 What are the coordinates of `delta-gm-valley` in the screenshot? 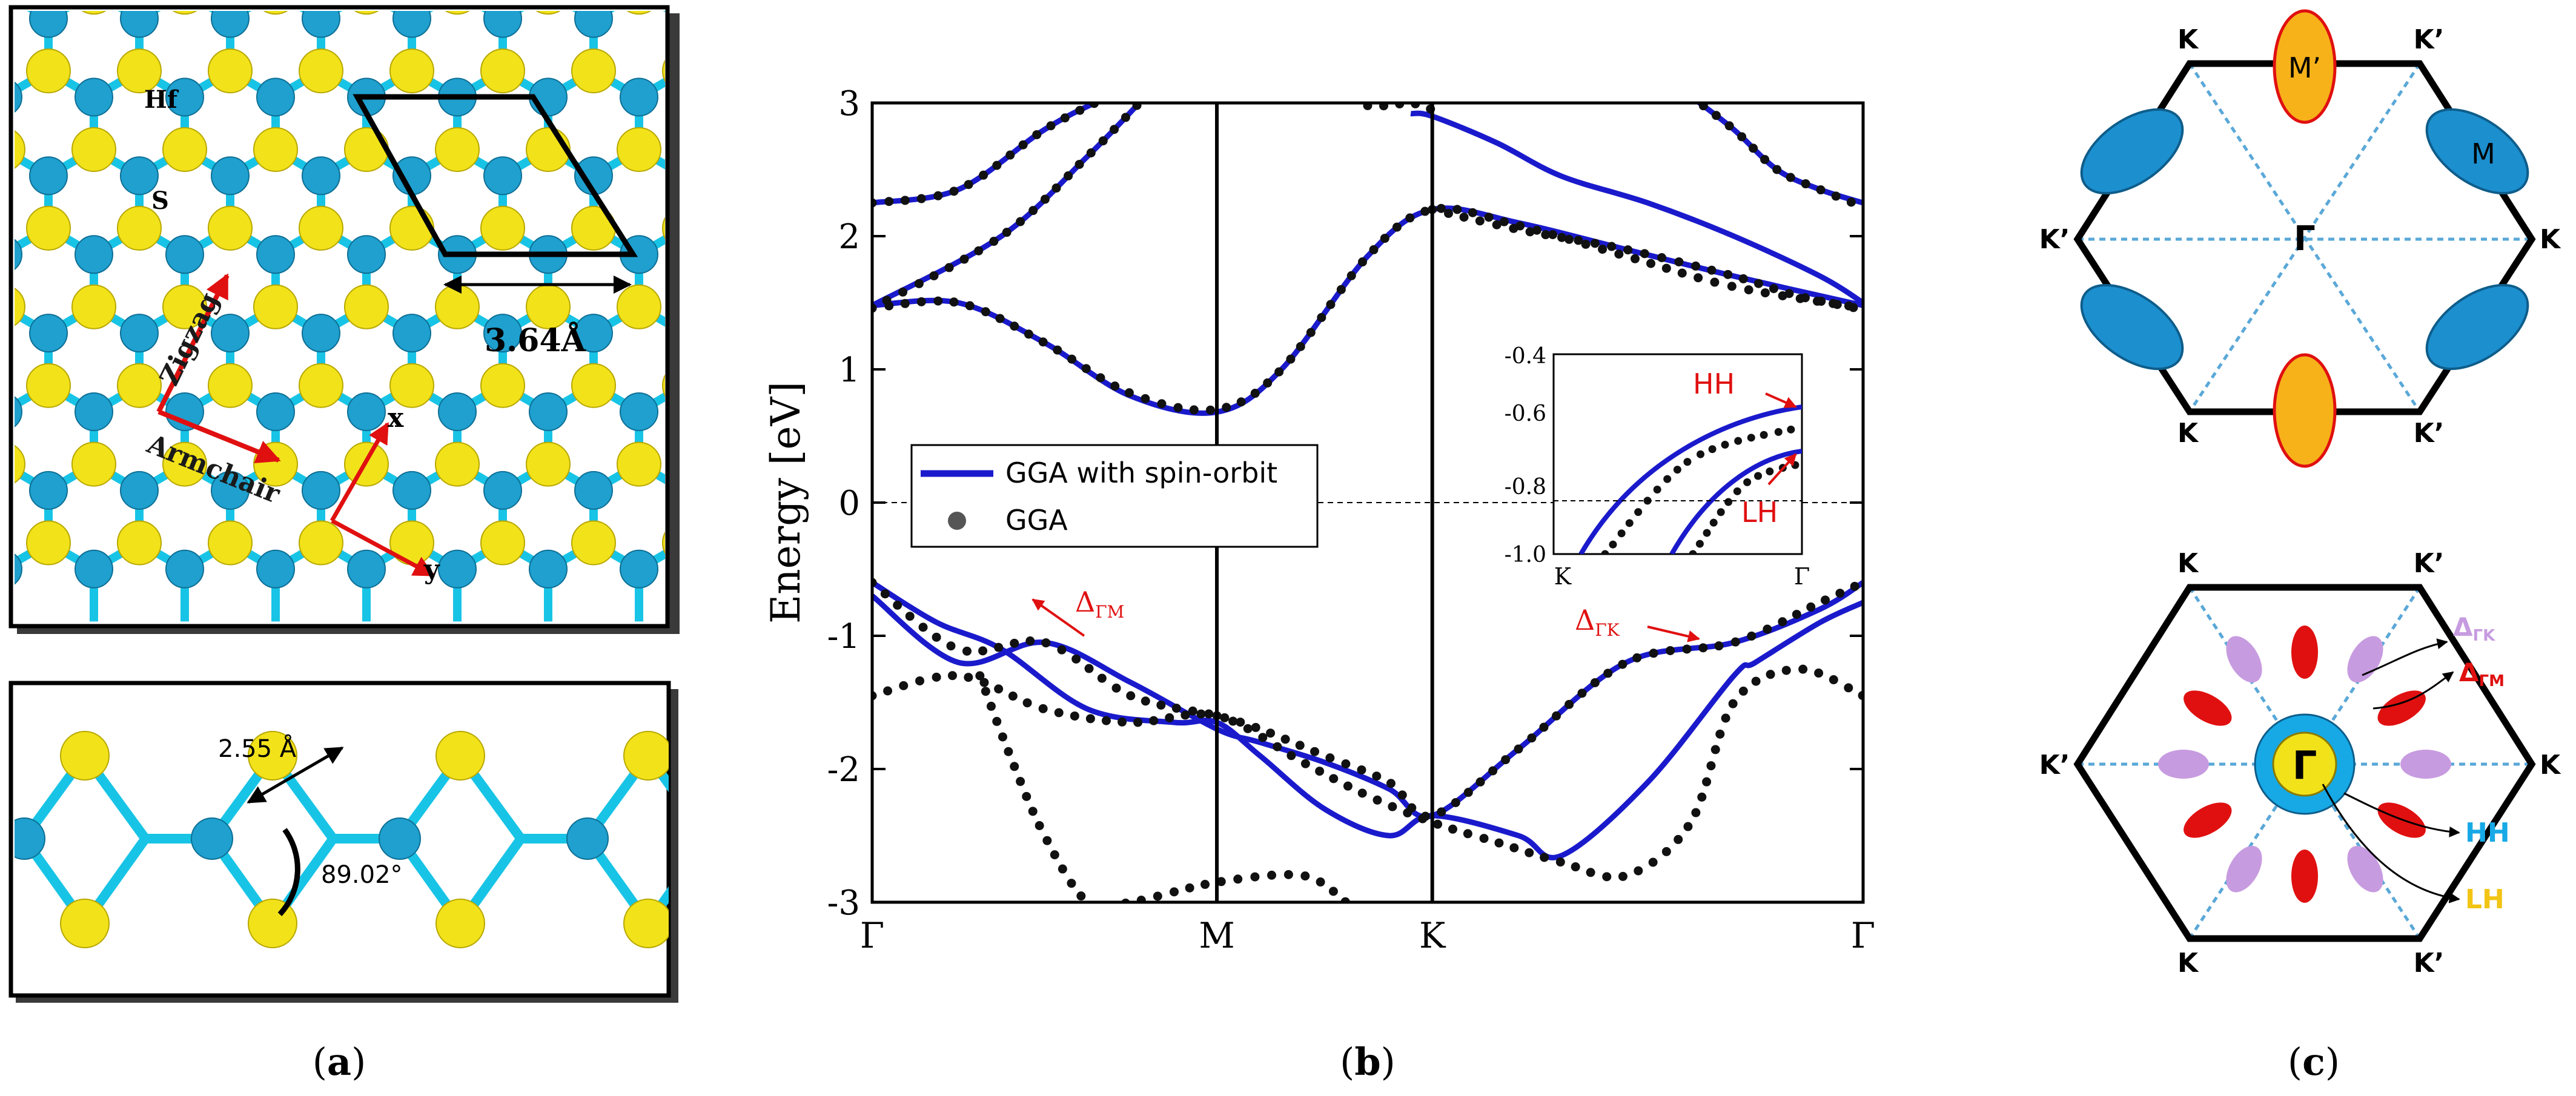 It's located at (2208, 820).